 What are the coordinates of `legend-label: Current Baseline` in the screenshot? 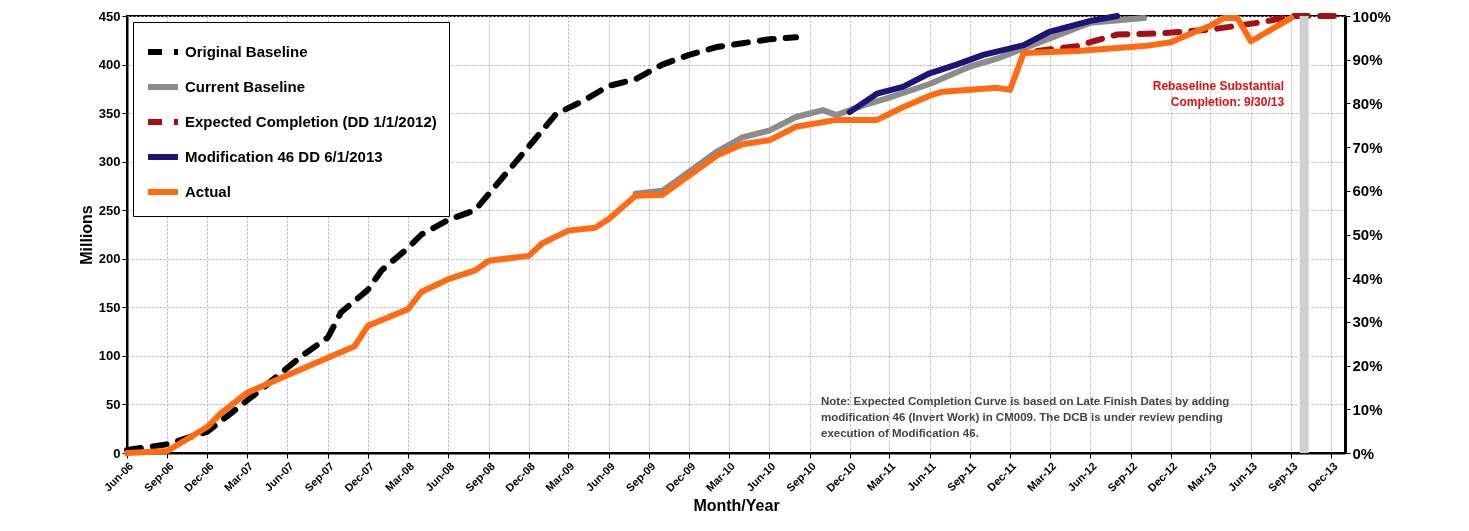 It's located at (245, 86).